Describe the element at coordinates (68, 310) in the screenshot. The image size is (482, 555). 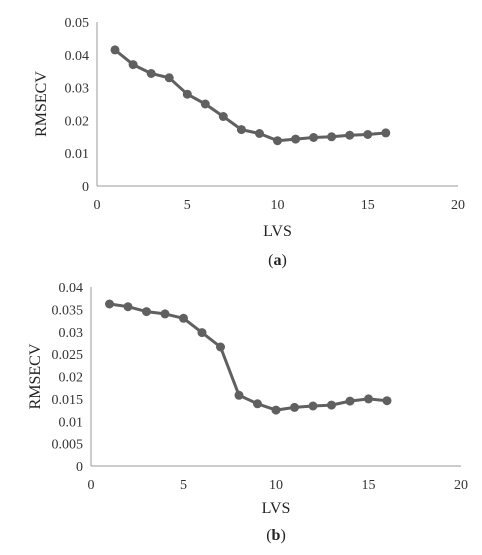
I see `y-tick-label: 0.035` at that location.